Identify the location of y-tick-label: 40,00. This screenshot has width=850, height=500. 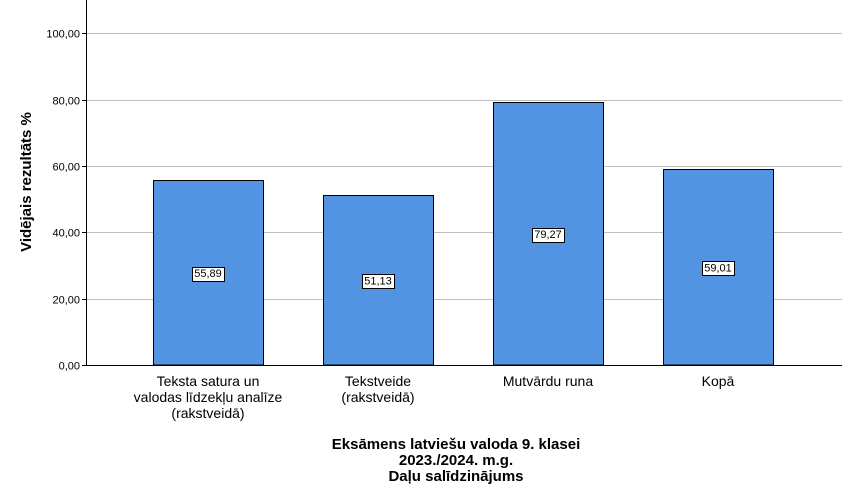
(66, 234).